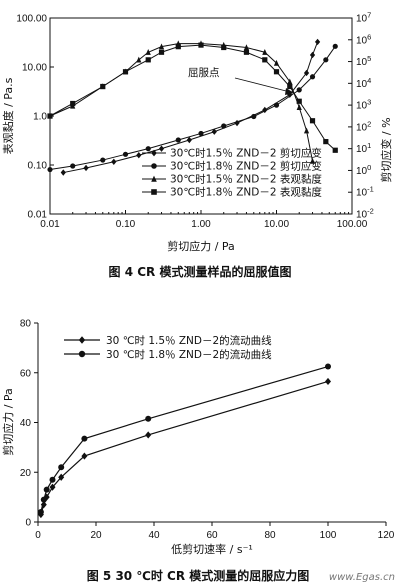 The width and height of the screenshot is (400, 586). What do you see at coordinates (363, 61) in the screenshot?
I see `chart1-y2-tick-label: 10⁵` at bounding box center [363, 61].